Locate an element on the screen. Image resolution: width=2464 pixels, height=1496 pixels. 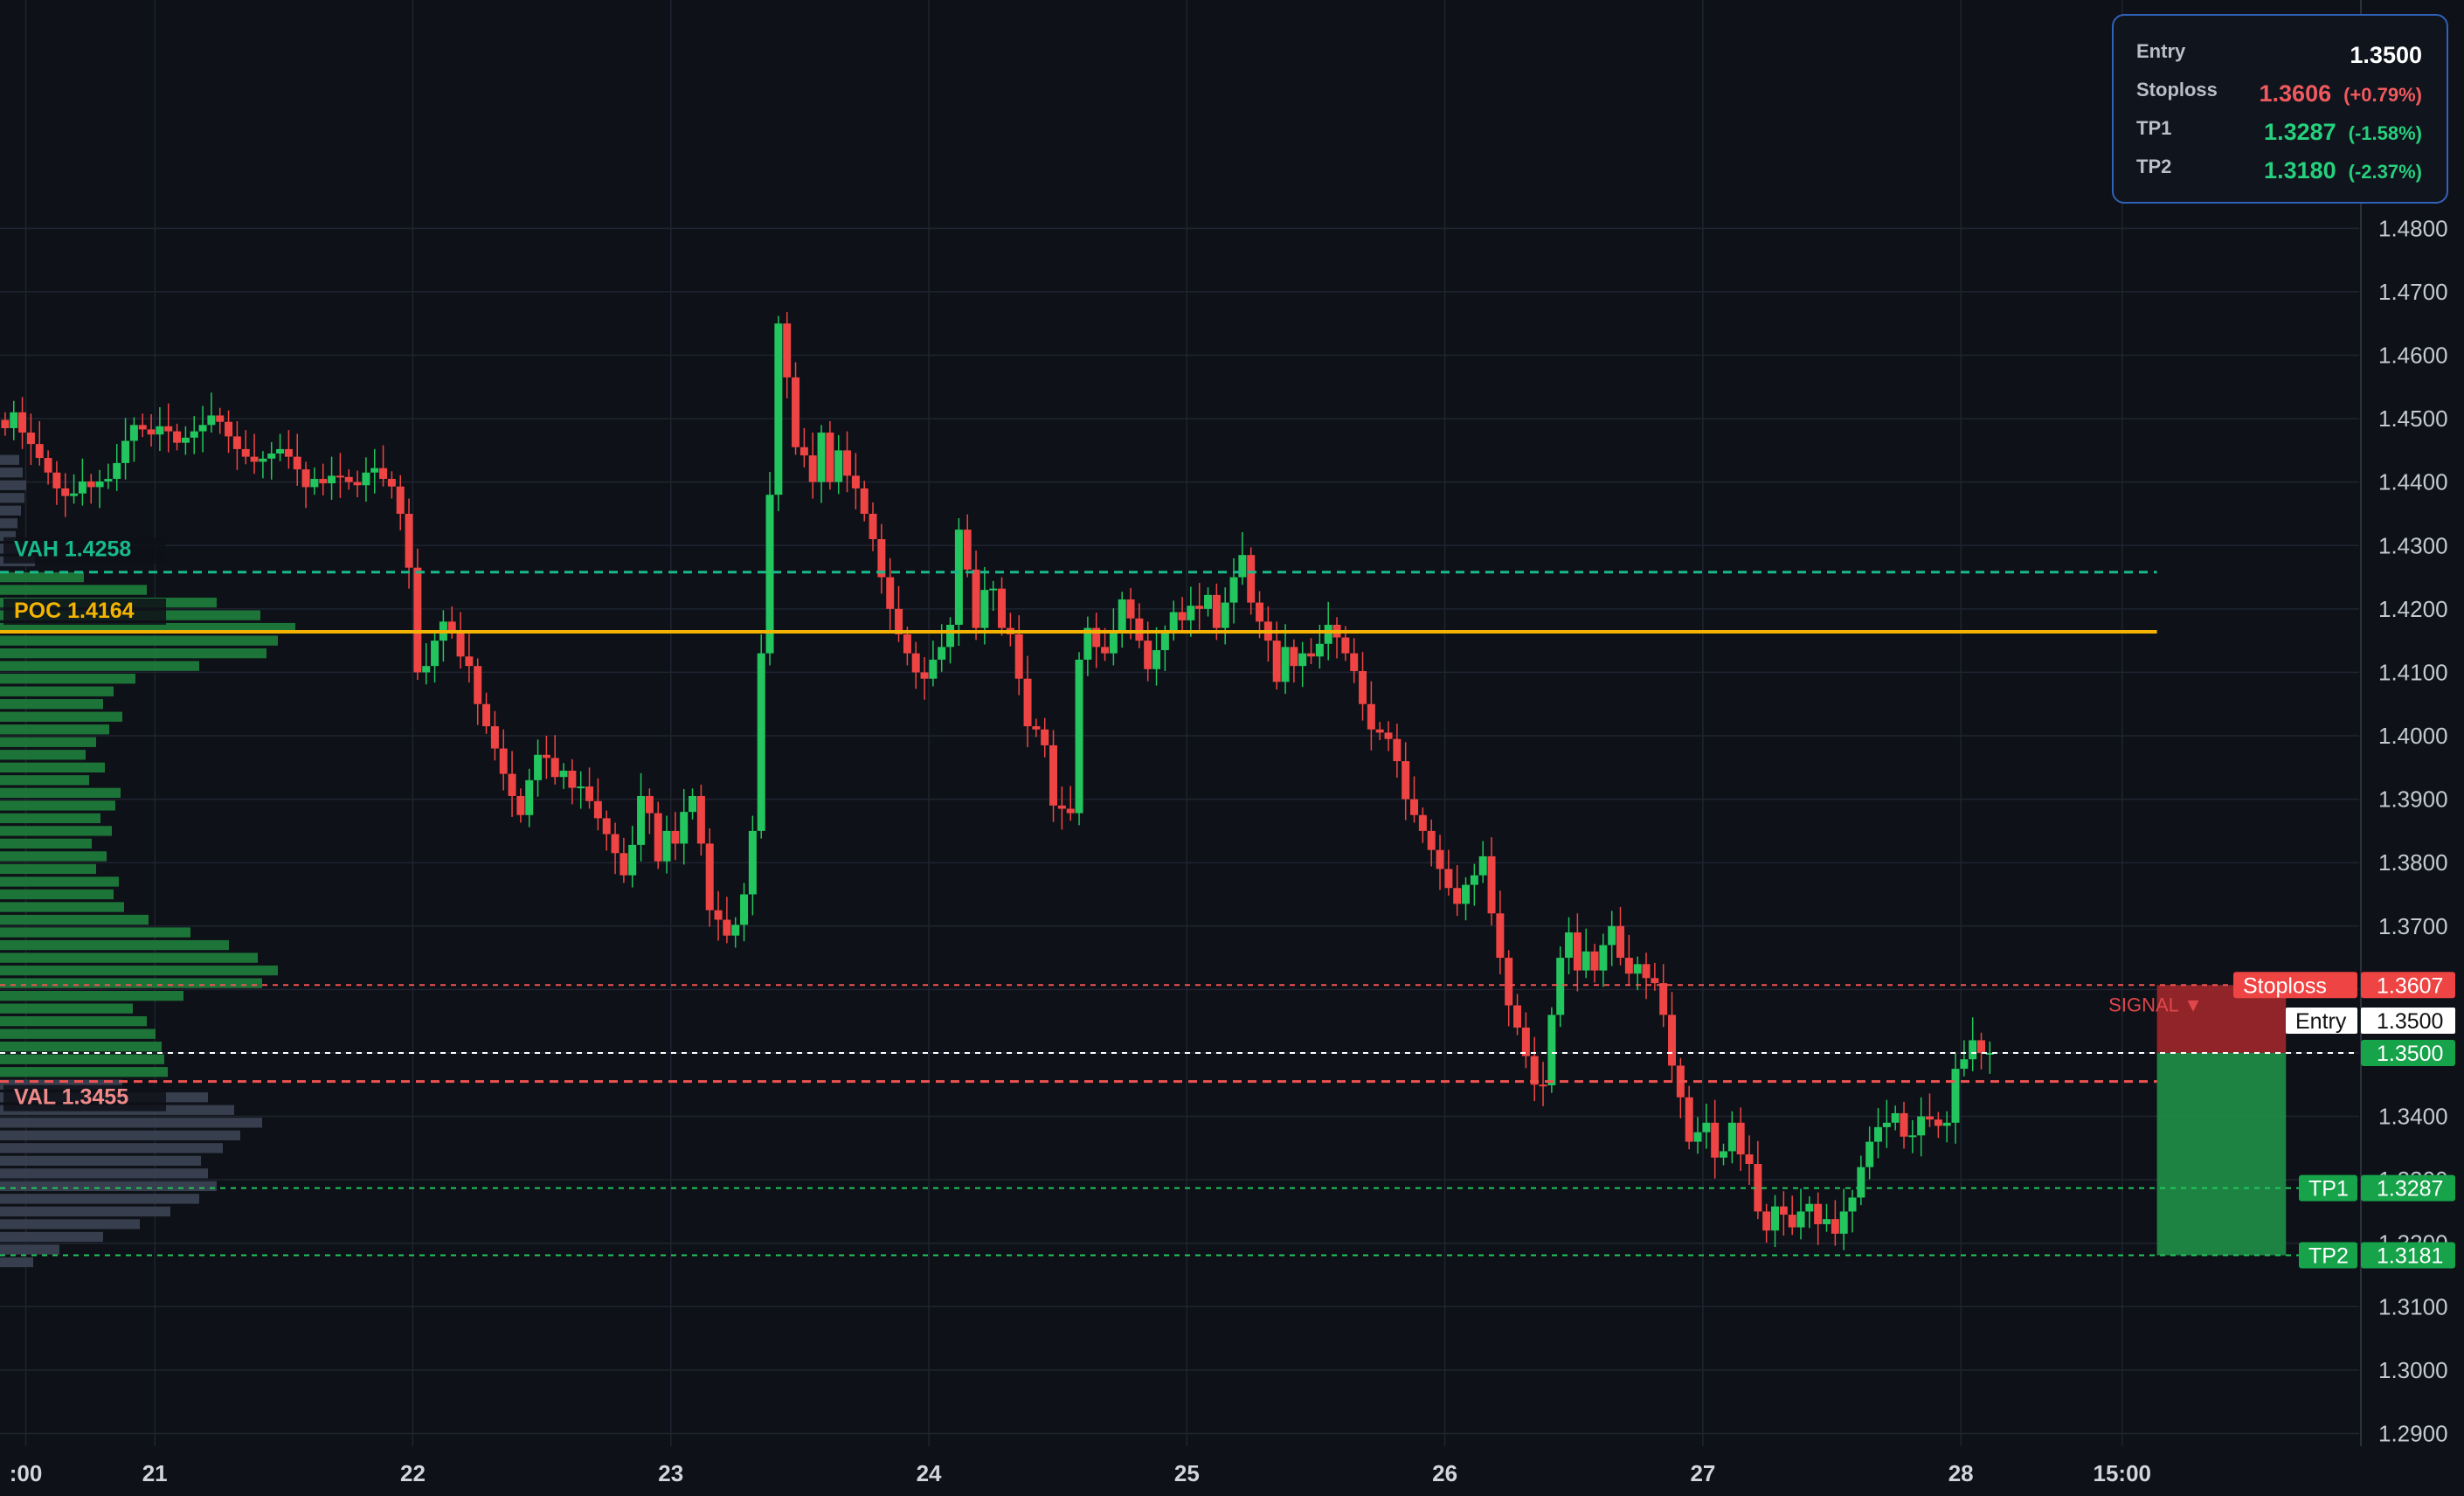
tp2-tag-value-bg is located at coordinates (2408, 1255).